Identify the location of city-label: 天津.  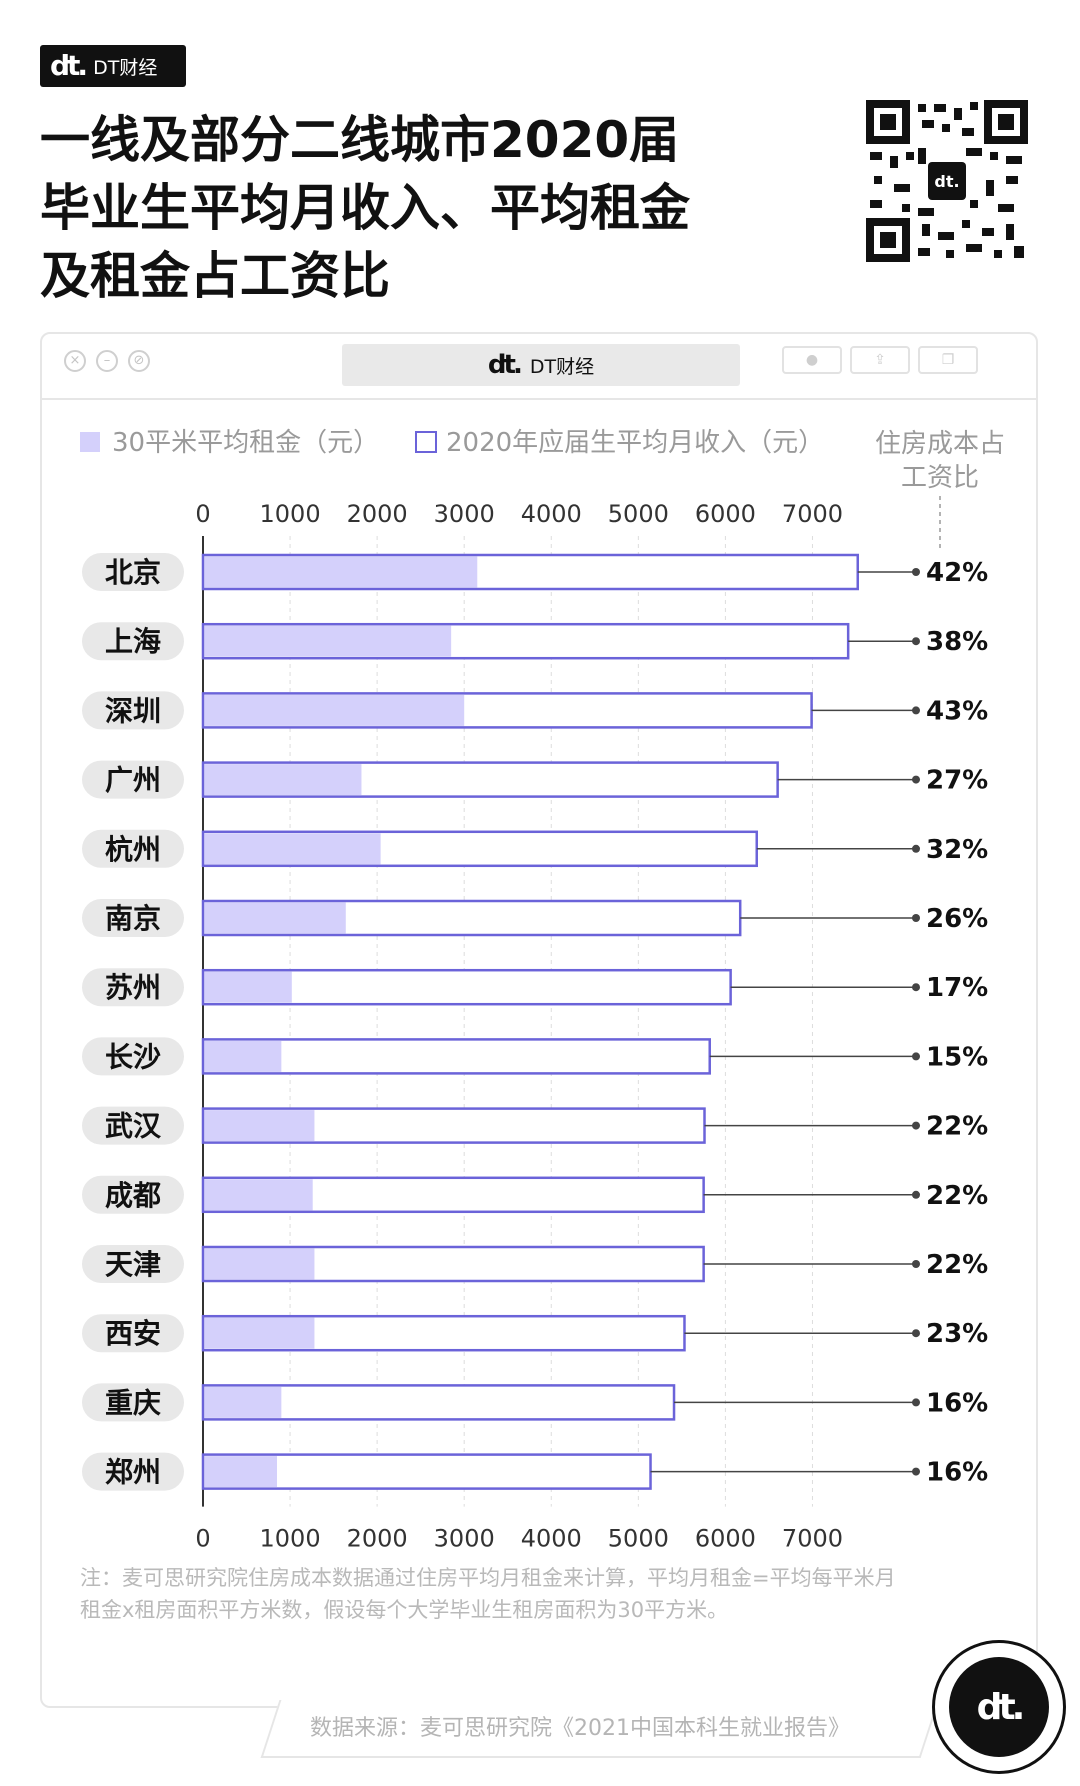
(133, 1264).